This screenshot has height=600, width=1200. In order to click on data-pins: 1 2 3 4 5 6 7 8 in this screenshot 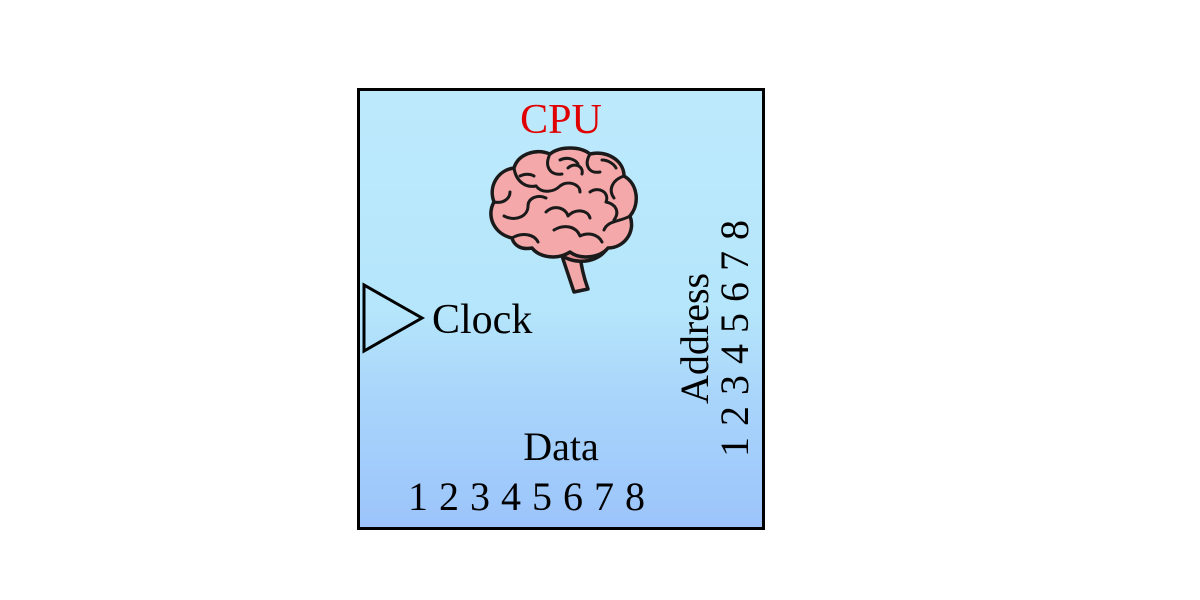, I will do `click(527, 496)`.